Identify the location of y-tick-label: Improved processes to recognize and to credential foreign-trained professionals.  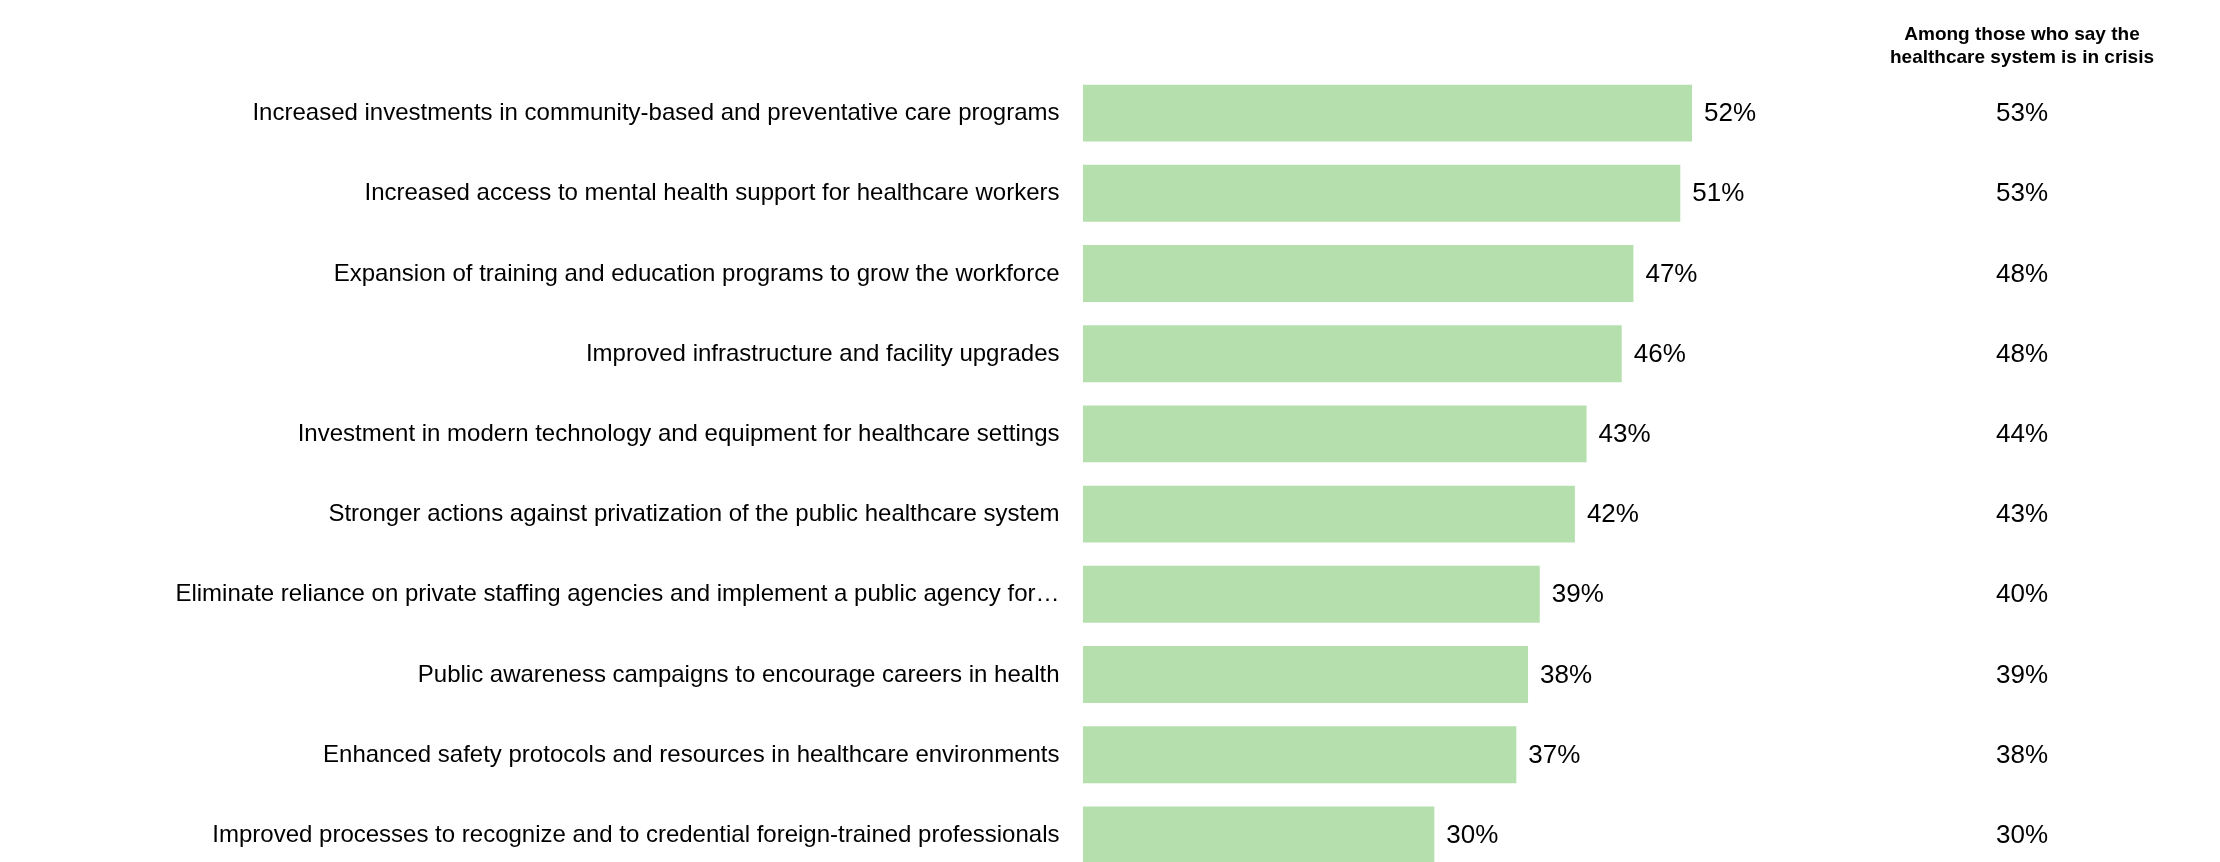
(636, 833).